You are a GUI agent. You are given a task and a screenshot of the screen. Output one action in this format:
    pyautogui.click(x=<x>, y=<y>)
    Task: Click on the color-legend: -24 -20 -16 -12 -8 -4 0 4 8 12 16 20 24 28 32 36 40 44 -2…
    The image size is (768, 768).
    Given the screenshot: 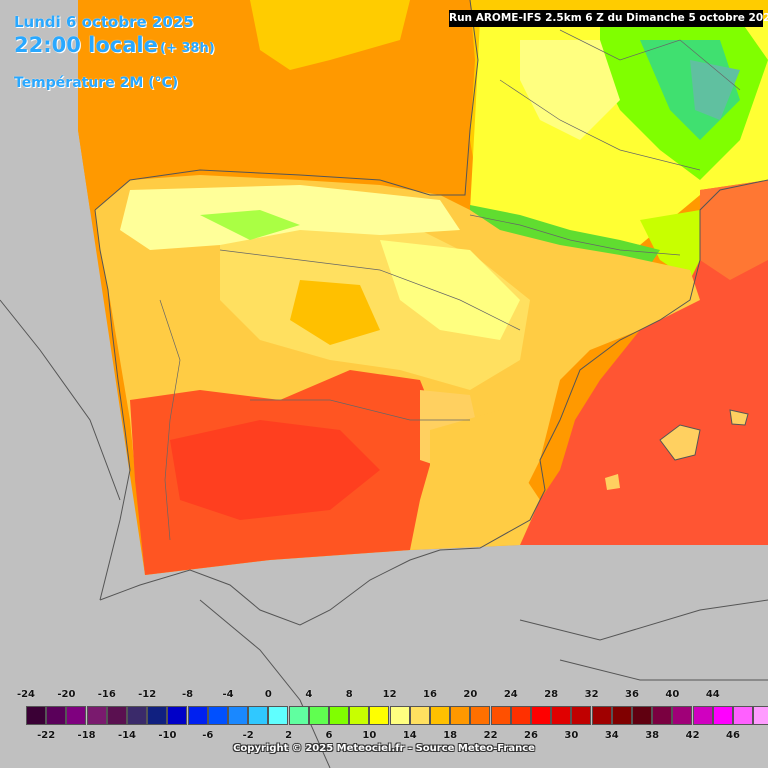 What is the action you would take?
    pyautogui.click(x=384, y=727)
    